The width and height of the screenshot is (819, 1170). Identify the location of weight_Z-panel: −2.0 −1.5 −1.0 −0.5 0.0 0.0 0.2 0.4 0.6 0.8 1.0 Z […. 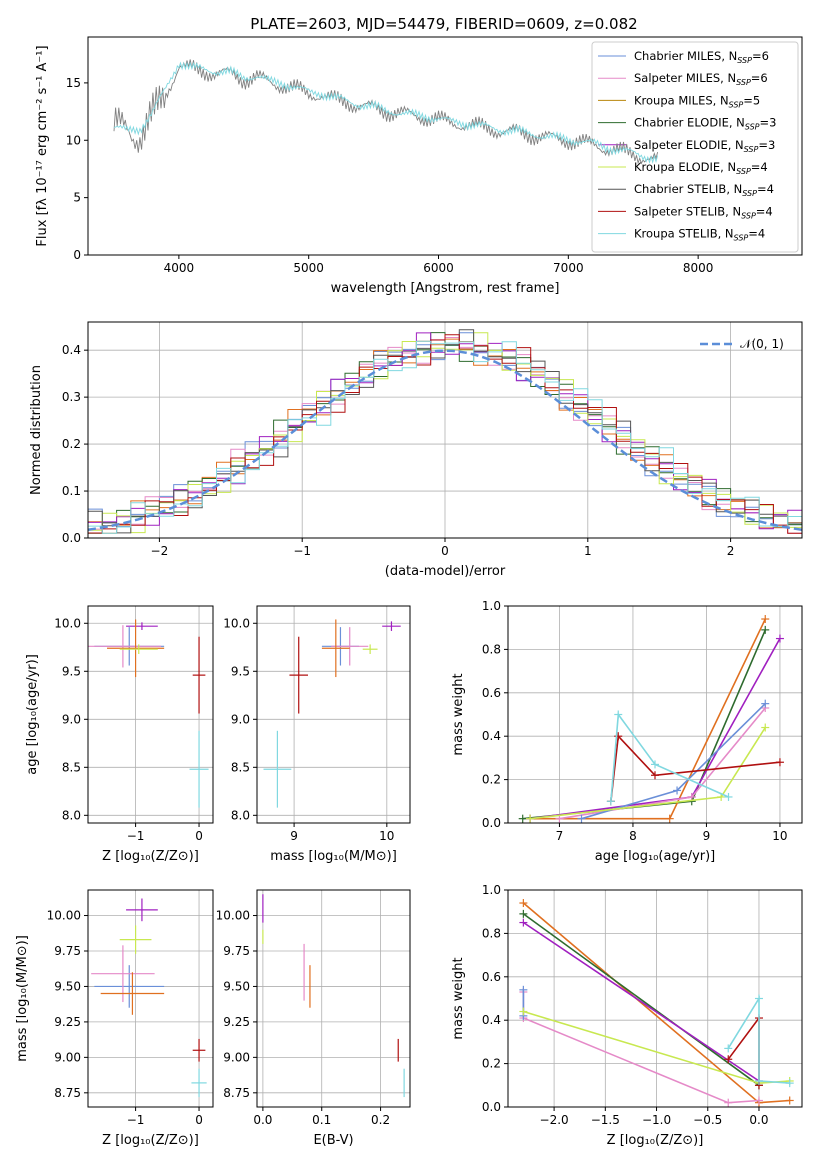
(627, 1015).